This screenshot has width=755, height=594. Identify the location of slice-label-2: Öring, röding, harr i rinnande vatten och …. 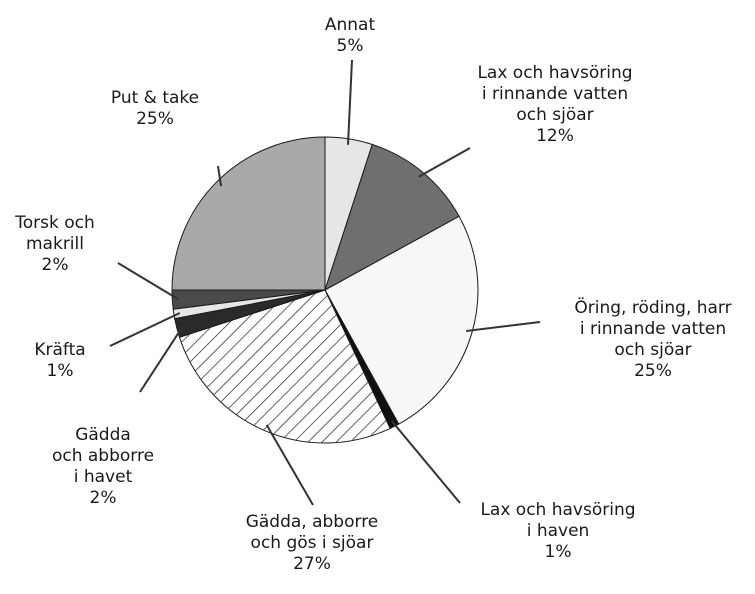
(652, 338).